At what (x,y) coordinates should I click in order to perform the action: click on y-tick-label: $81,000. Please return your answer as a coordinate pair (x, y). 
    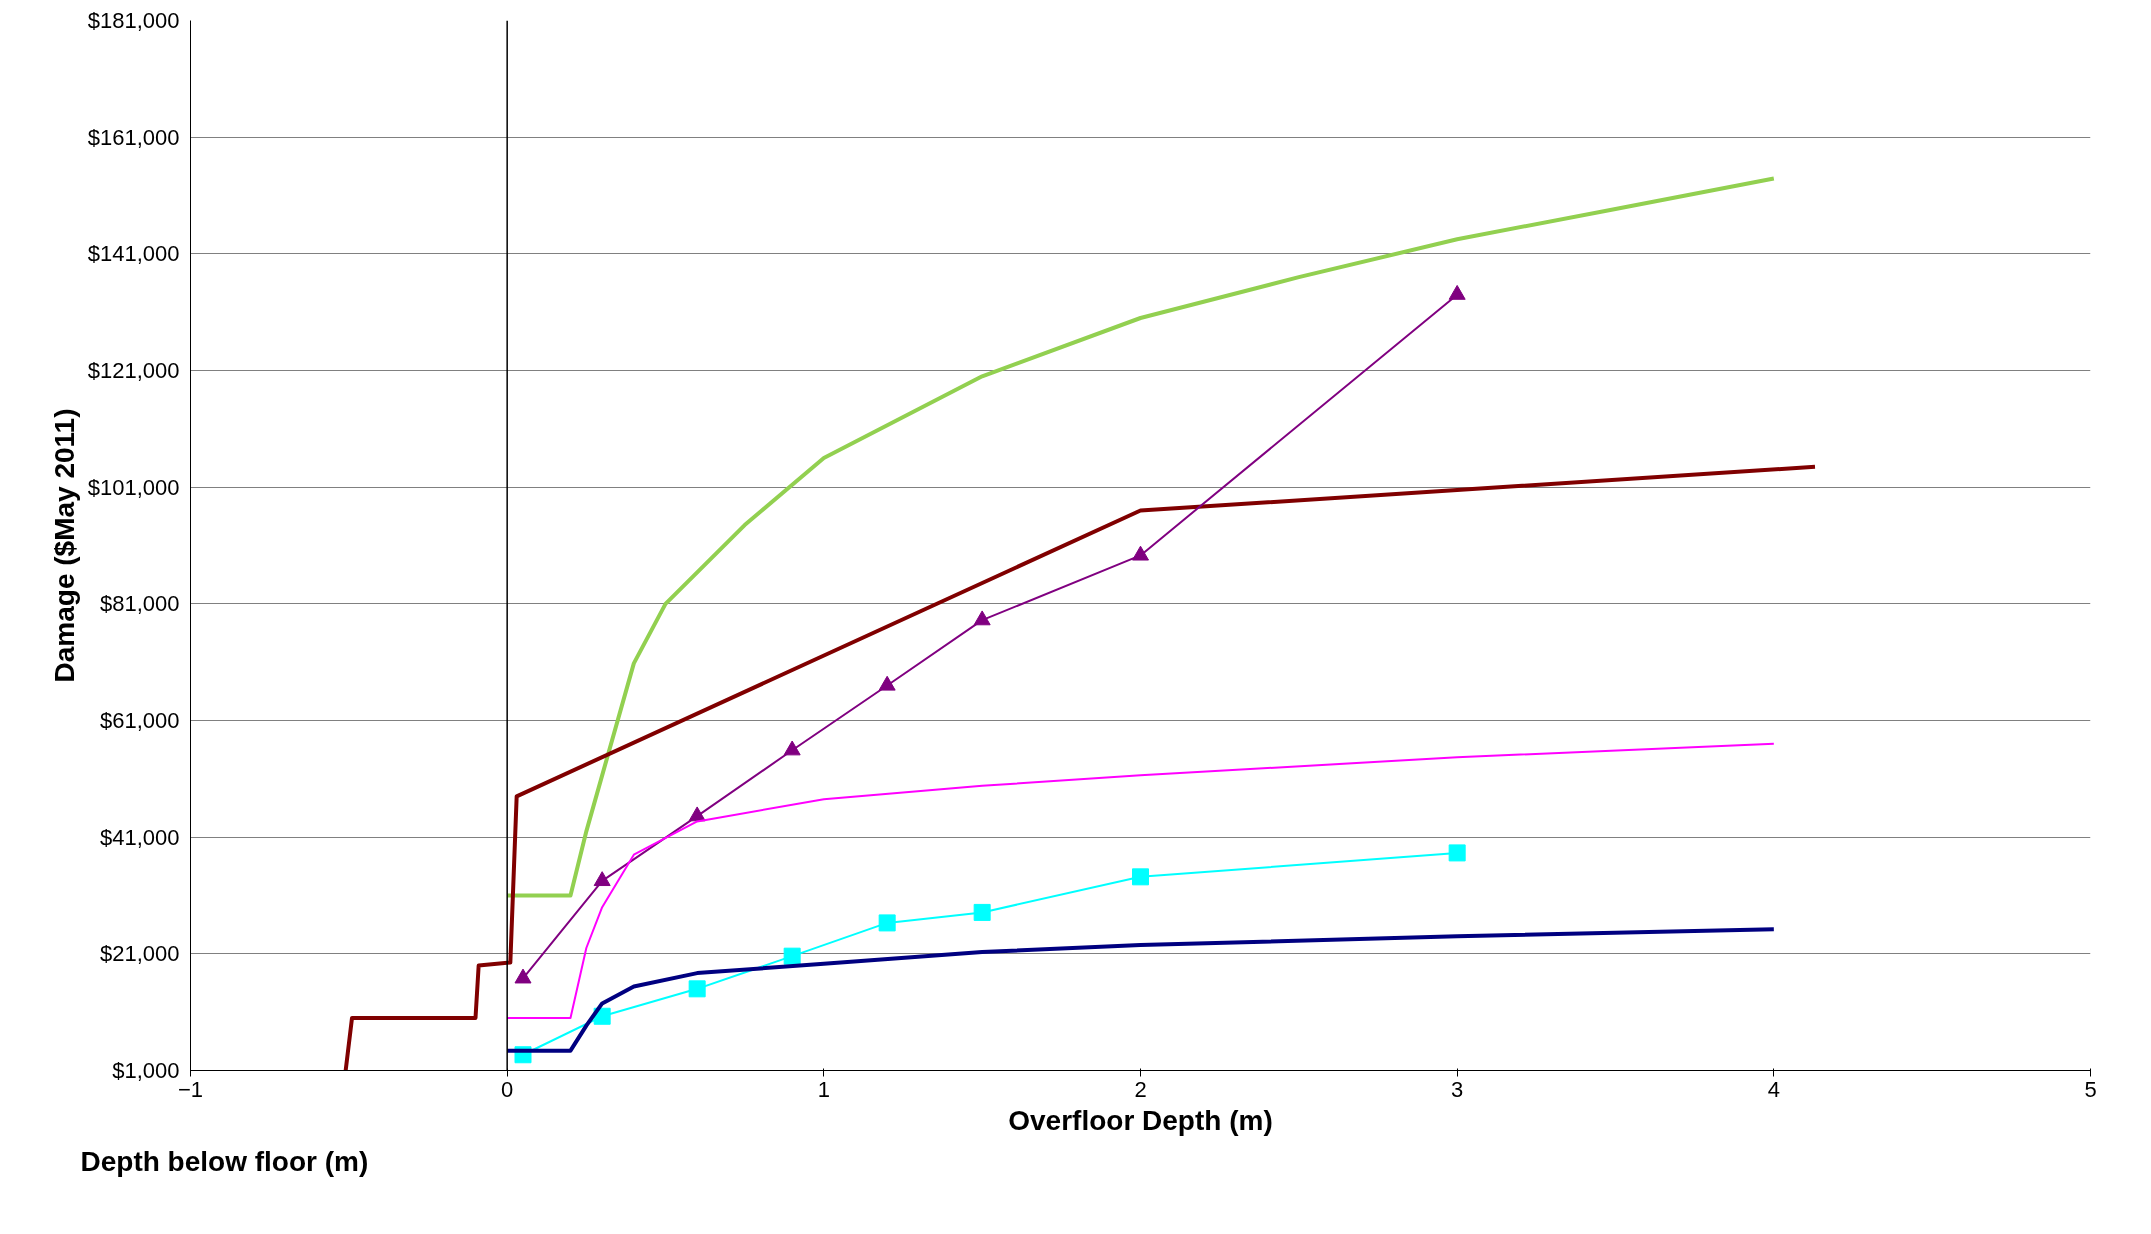
    Looking at the image, I should click on (139, 604).